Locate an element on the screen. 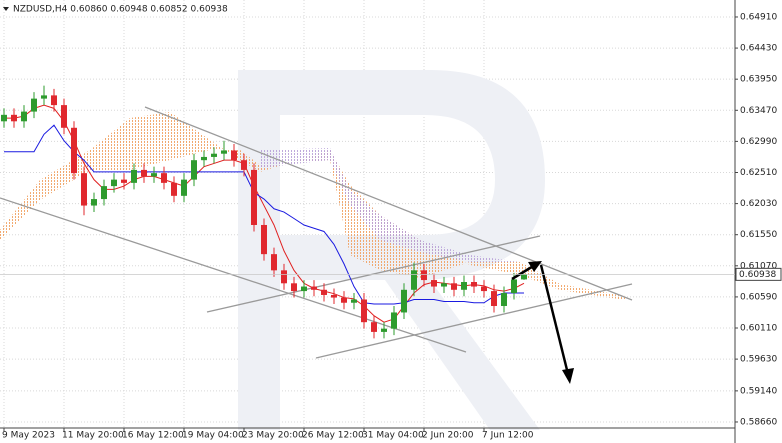  price-label-box is located at coordinates (758, 274).